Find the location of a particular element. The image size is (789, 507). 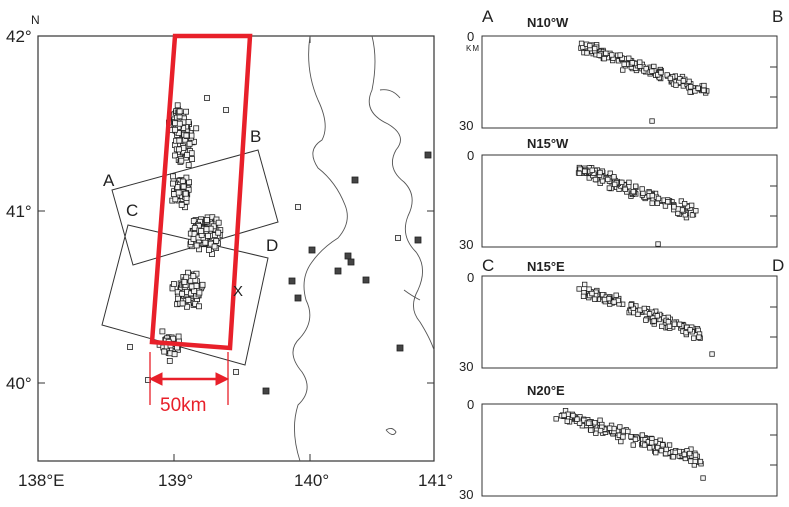

profile-3-depth-bottom: 30 is located at coordinates (466, 366).